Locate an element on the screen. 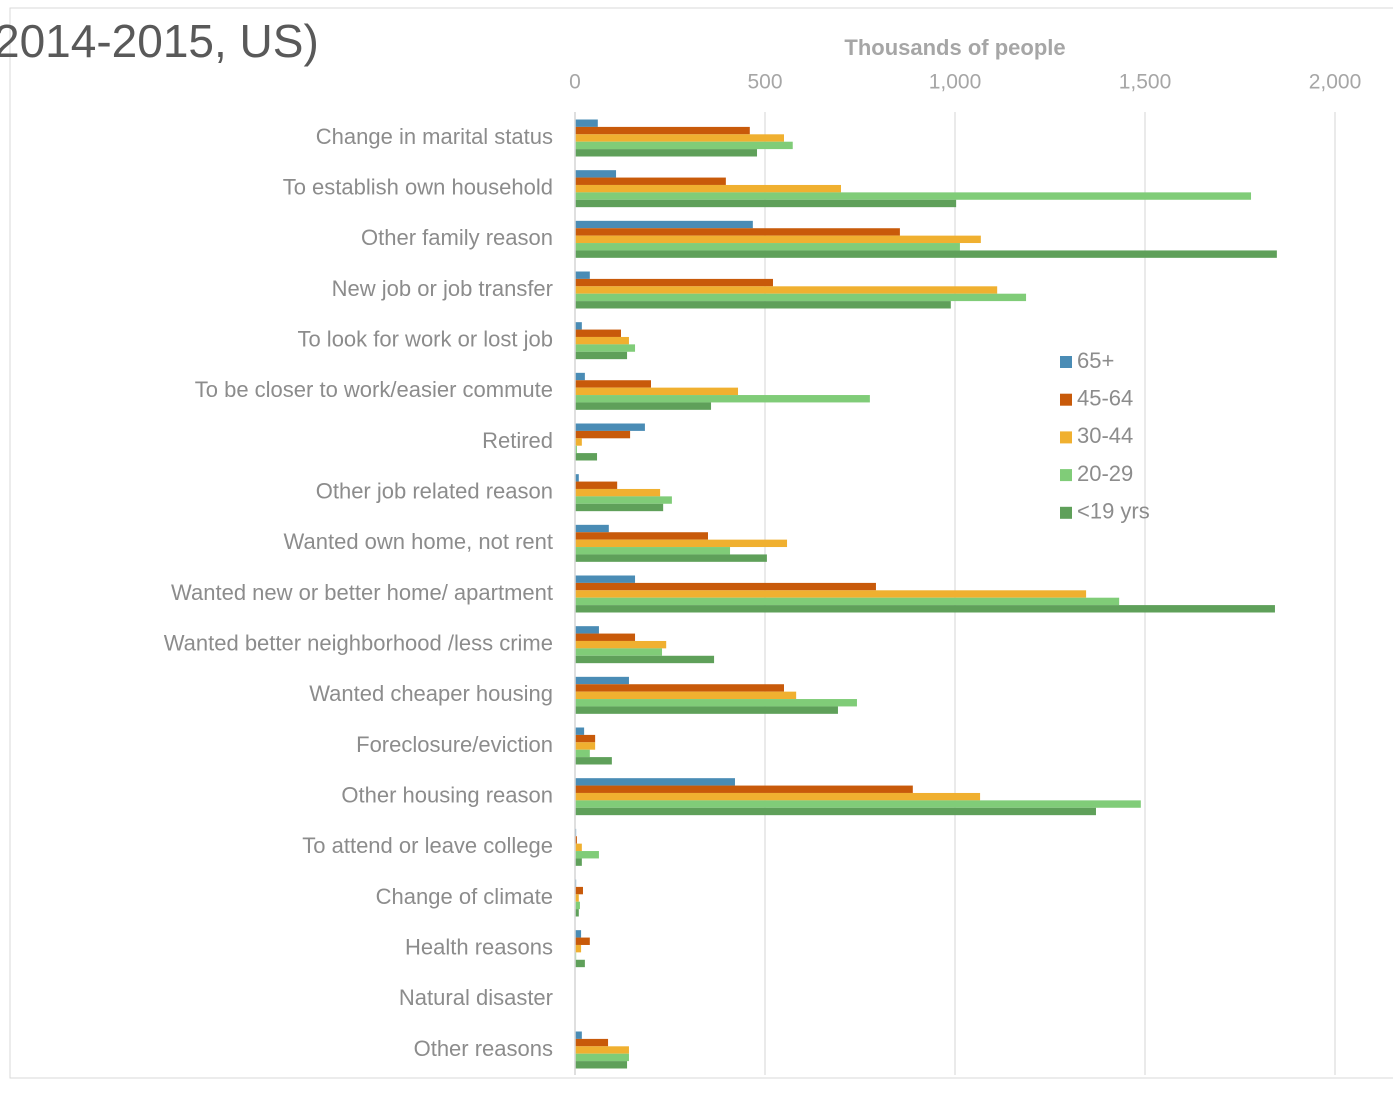 This screenshot has width=1393, height=1101. y-tick-label: To be closer to work/easier commute is located at coordinates (374, 389).